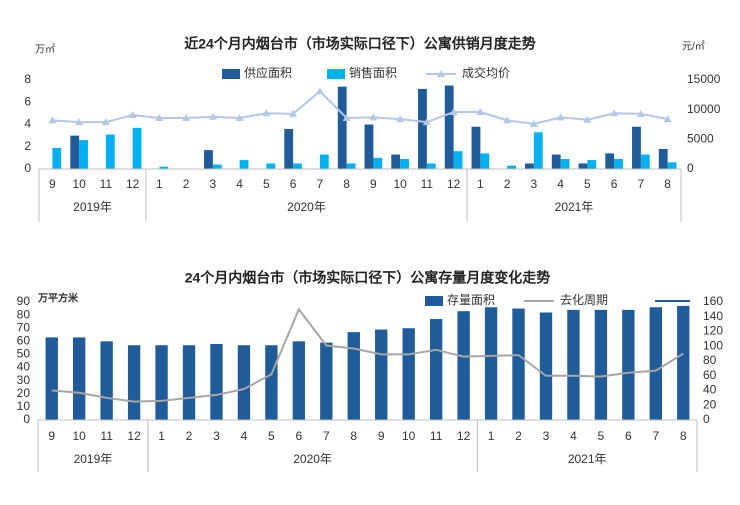 This screenshot has width=740, height=505. I want to click on y-tick-label: 8, so click(27, 79).